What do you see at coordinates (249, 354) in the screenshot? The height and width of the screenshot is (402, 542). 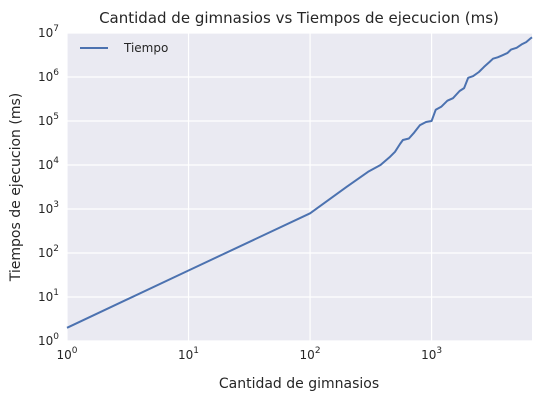 I see `x-axis-ticks: 10⁰ 10¹ 10² 10³` at bounding box center [249, 354].